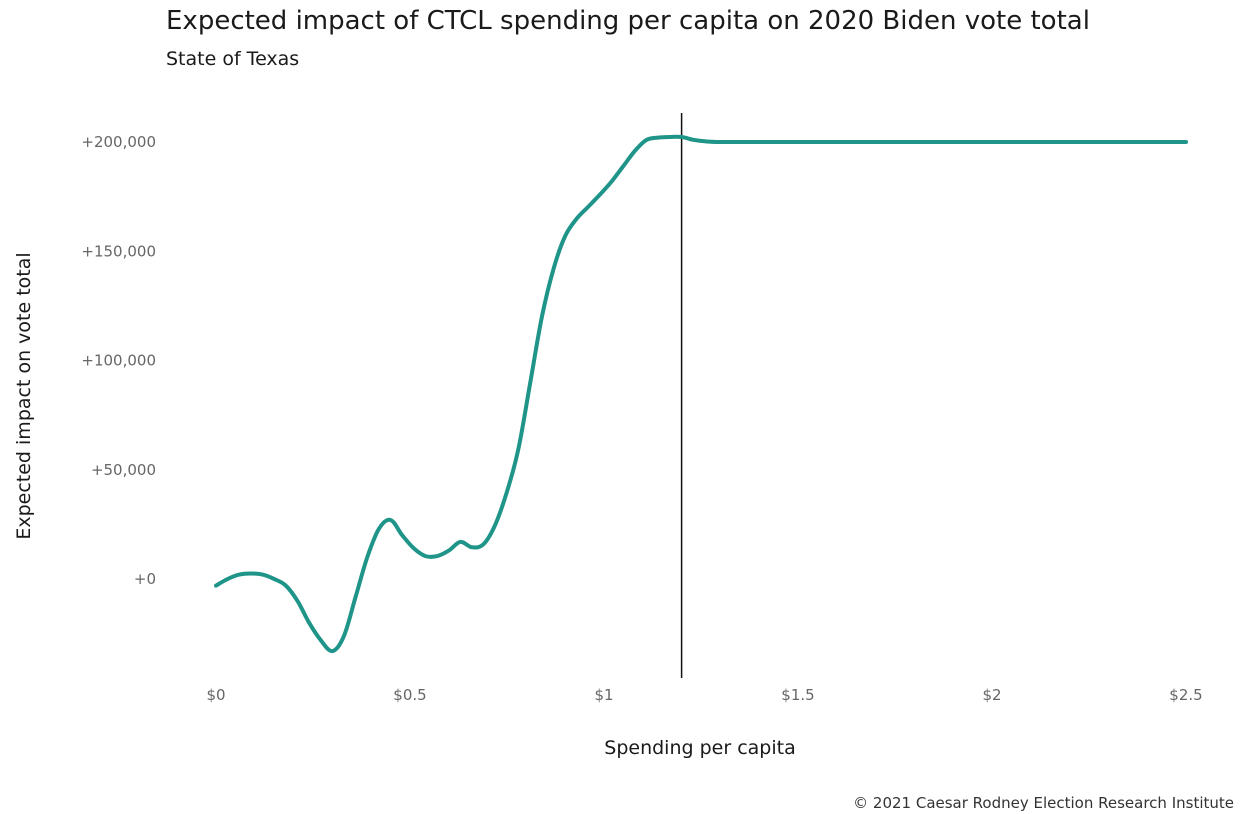 The width and height of the screenshot is (1243, 814). What do you see at coordinates (699, 748) in the screenshot?
I see `x-axis-label: Spending per capita` at bounding box center [699, 748].